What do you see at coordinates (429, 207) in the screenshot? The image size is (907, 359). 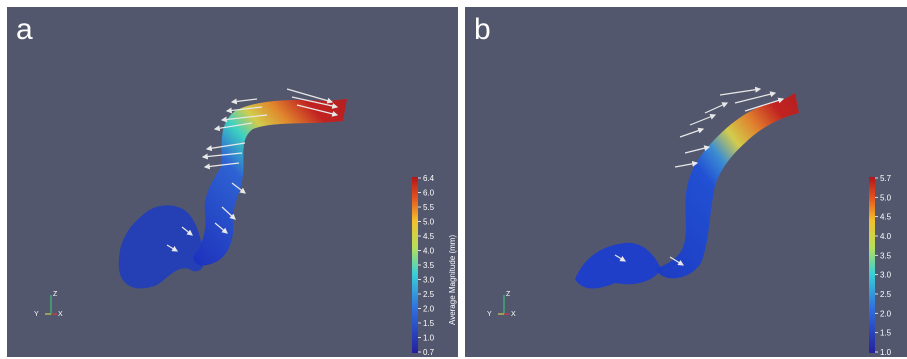 I see `colorbar-tick-label: 5.5` at bounding box center [429, 207].